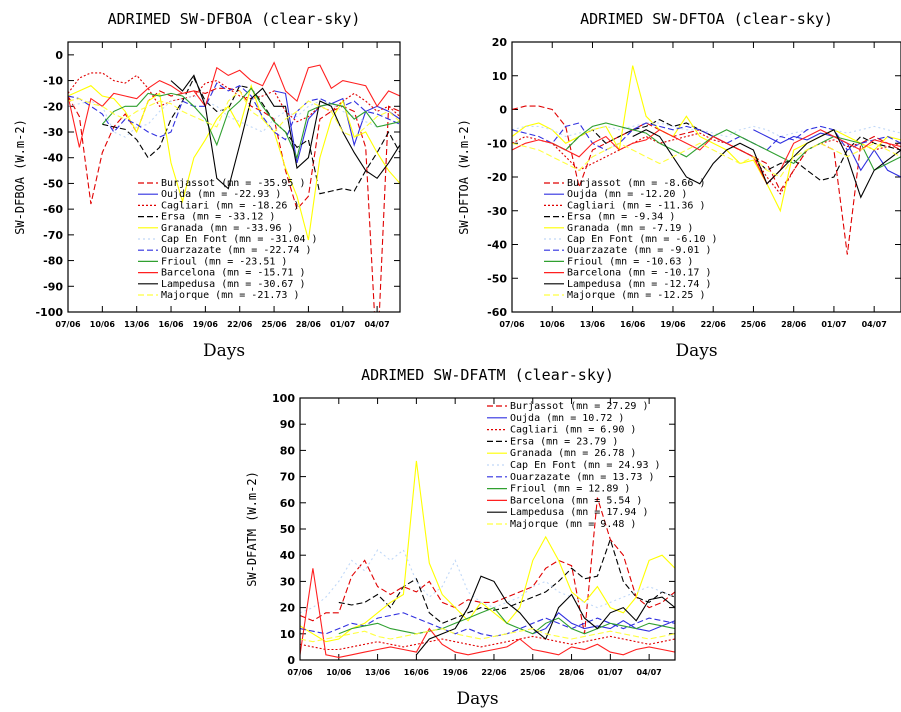 This screenshot has width=901, height=712. What do you see at coordinates (233, 284) in the screenshot?
I see `legend-entry: Lampedusa (mn = -30.67 )` at bounding box center [233, 284].